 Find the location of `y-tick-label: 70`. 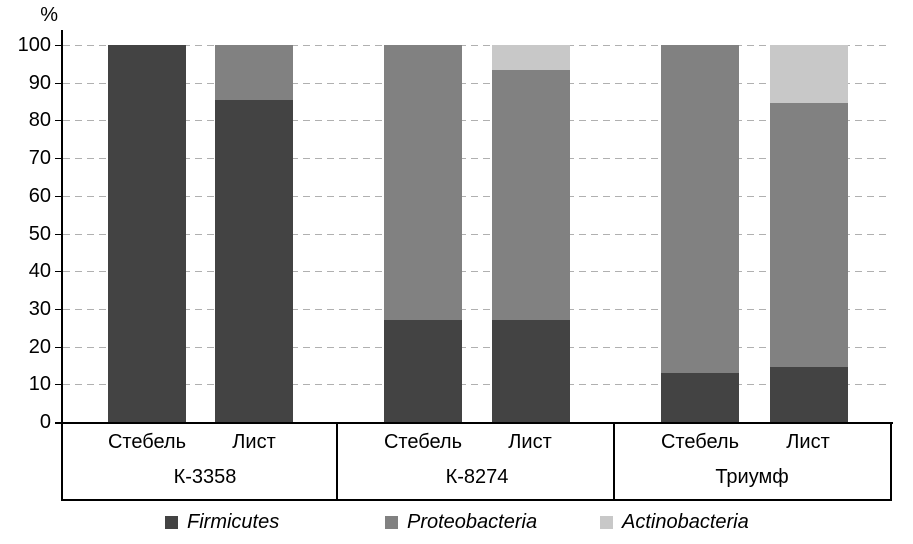

y-tick-label: 70 is located at coordinates (39, 158).